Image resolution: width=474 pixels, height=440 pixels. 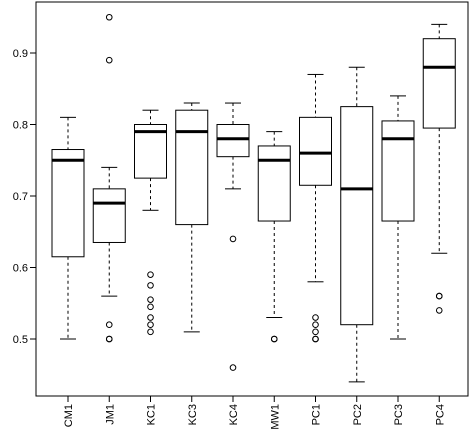 I want to click on x-tick-label: MW1, so click(x=275, y=417).